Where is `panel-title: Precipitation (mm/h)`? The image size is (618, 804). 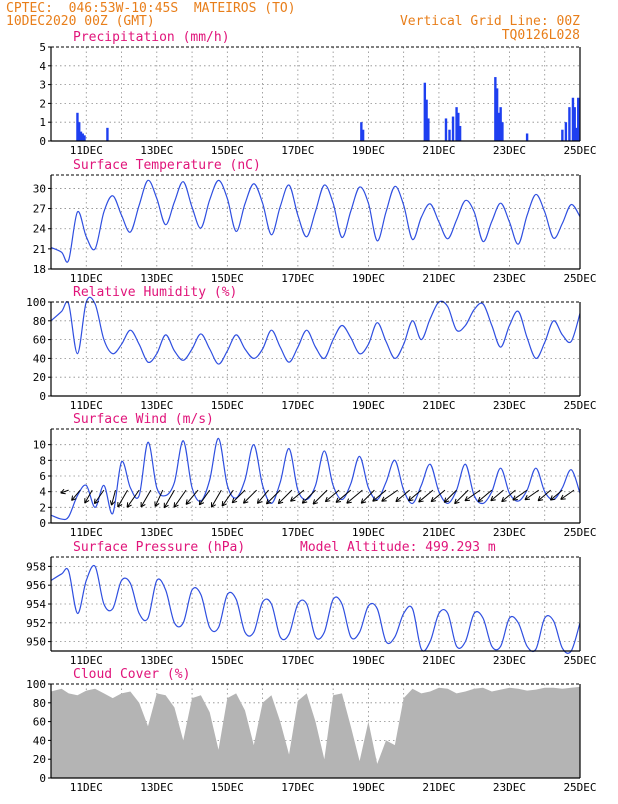
panel-title: Precipitation (mm/h) is located at coordinates (151, 37).